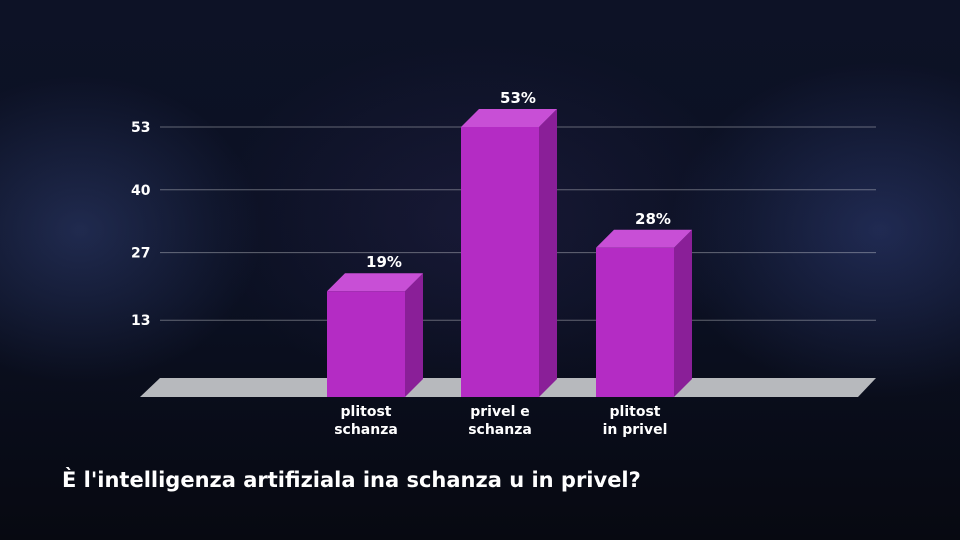 The image size is (960, 540). I want to click on bar-value-label: 19%, so click(384, 262).